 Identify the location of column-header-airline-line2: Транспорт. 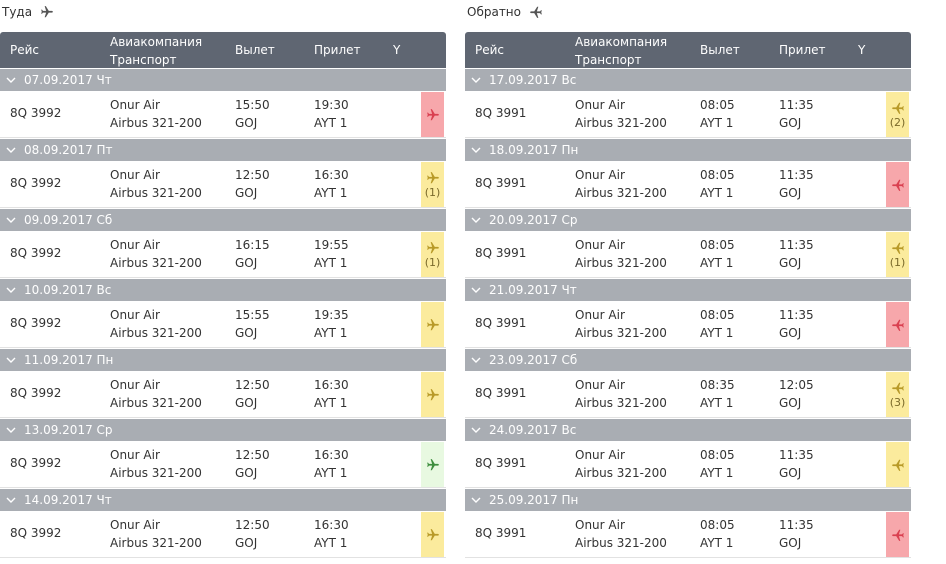
(143, 60).